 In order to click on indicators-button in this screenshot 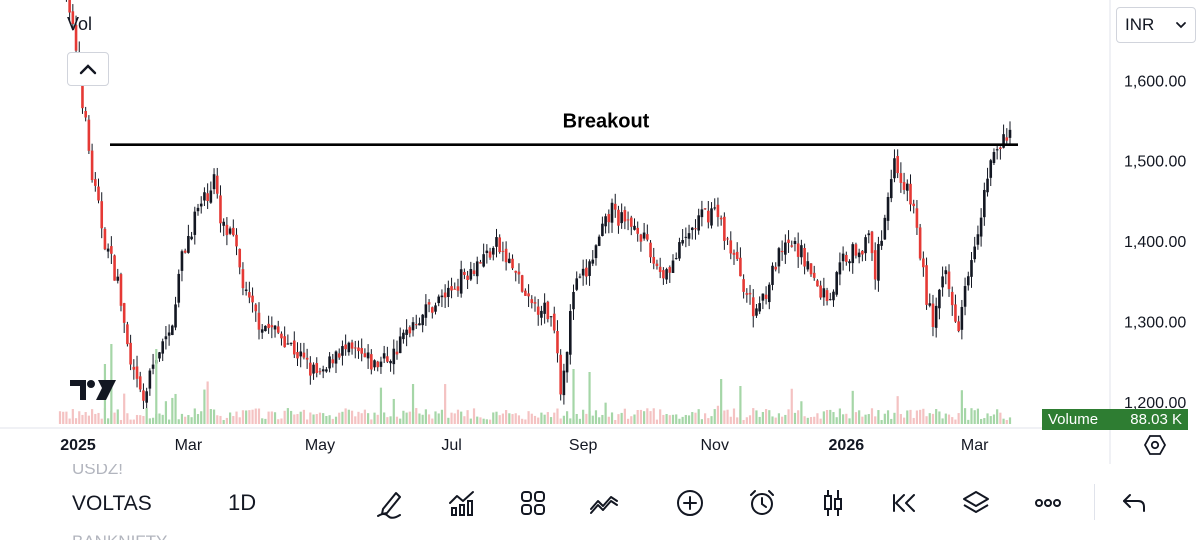, I will do `click(462, 503)`.